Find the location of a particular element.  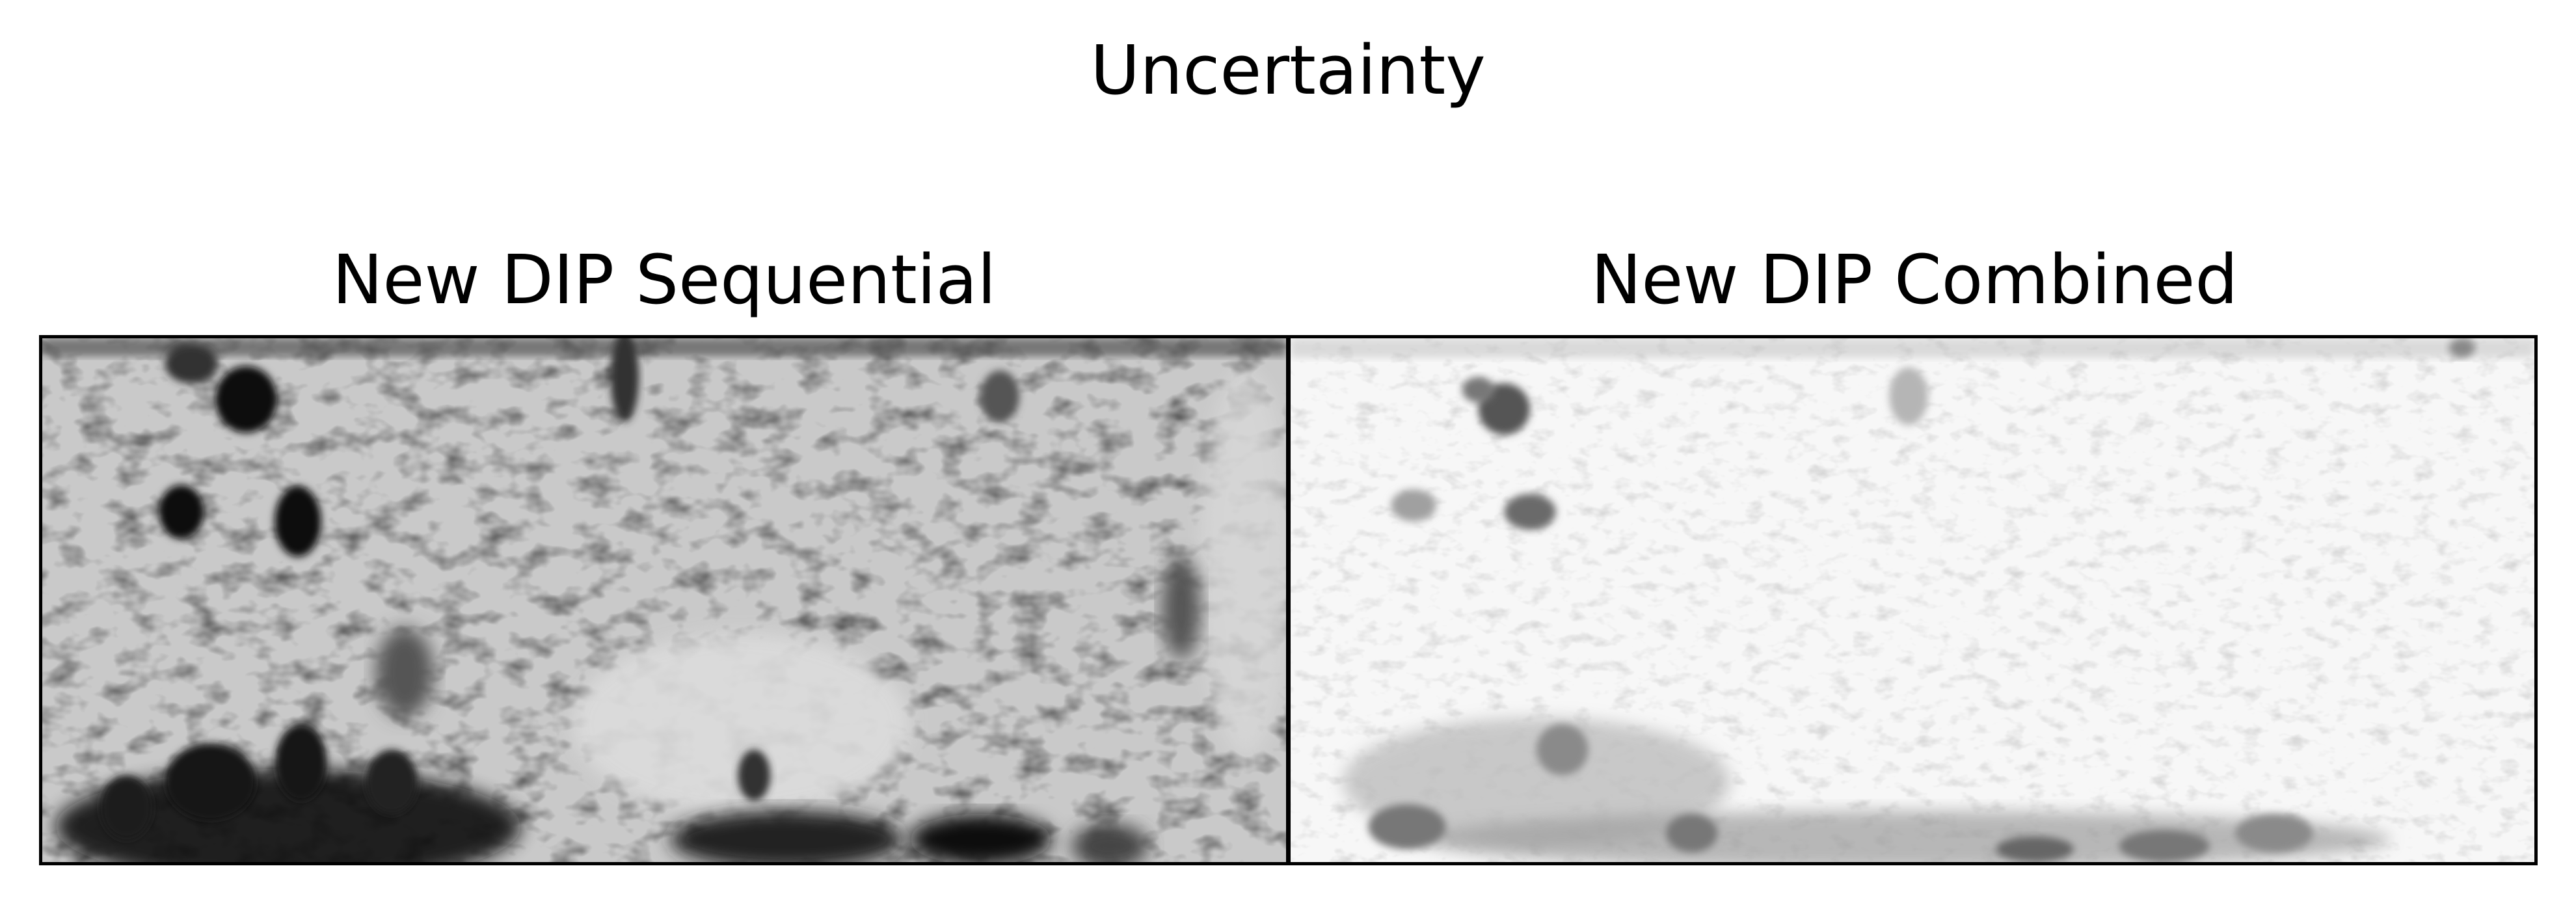

panel-title-combined: New DIP Combined is located at coordinates (1914, 279).